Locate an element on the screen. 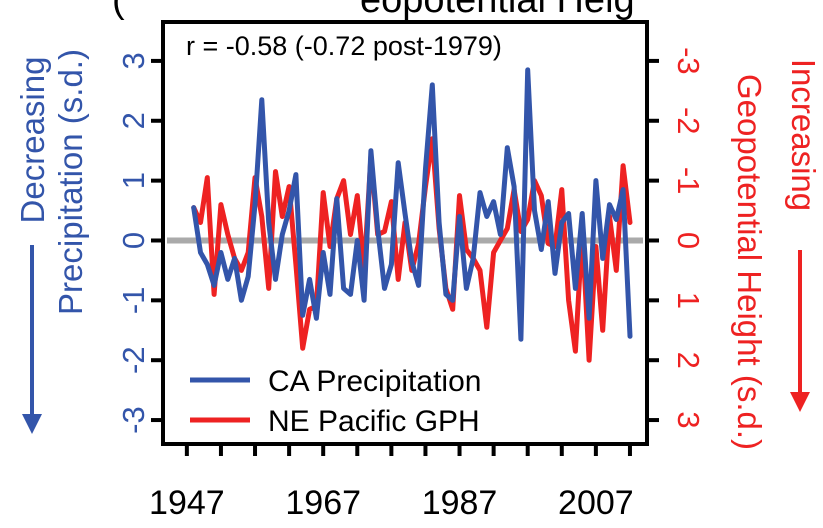 This screenshot has width=823, height=528. x-axis: 1947 1967 1987 2007 is located at coordinates (391, 483).